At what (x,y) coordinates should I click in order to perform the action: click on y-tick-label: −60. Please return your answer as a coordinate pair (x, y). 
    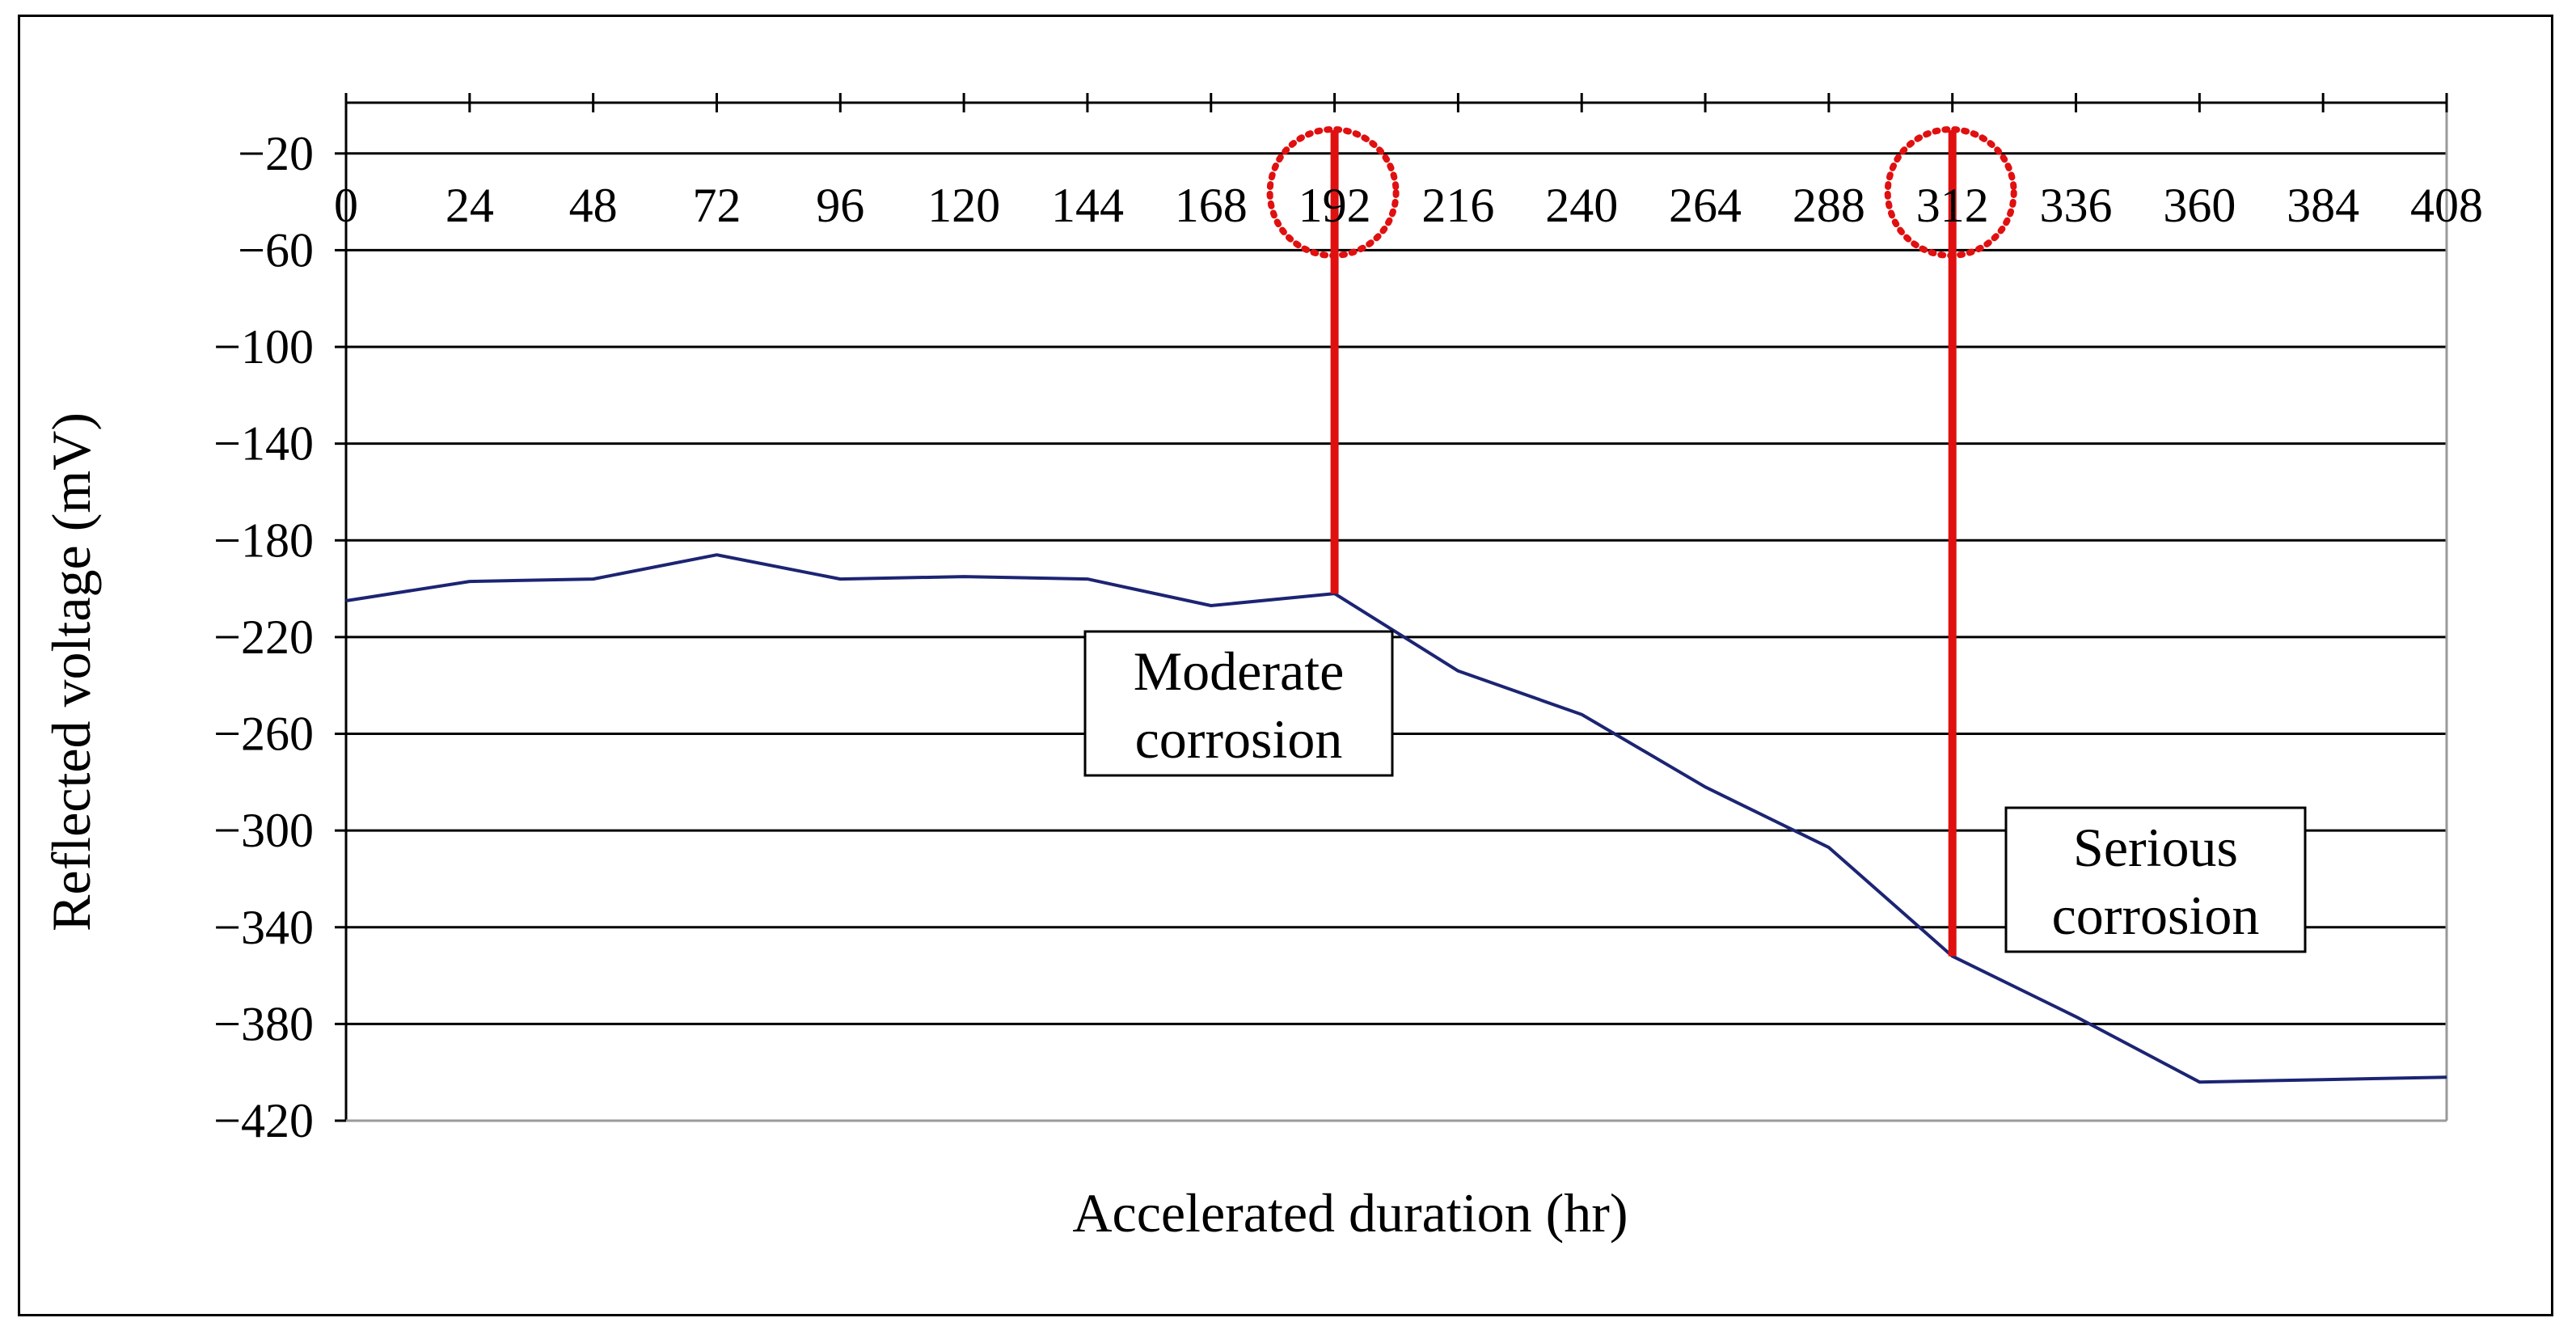
    Looking at the image, I should click on (276, 250).